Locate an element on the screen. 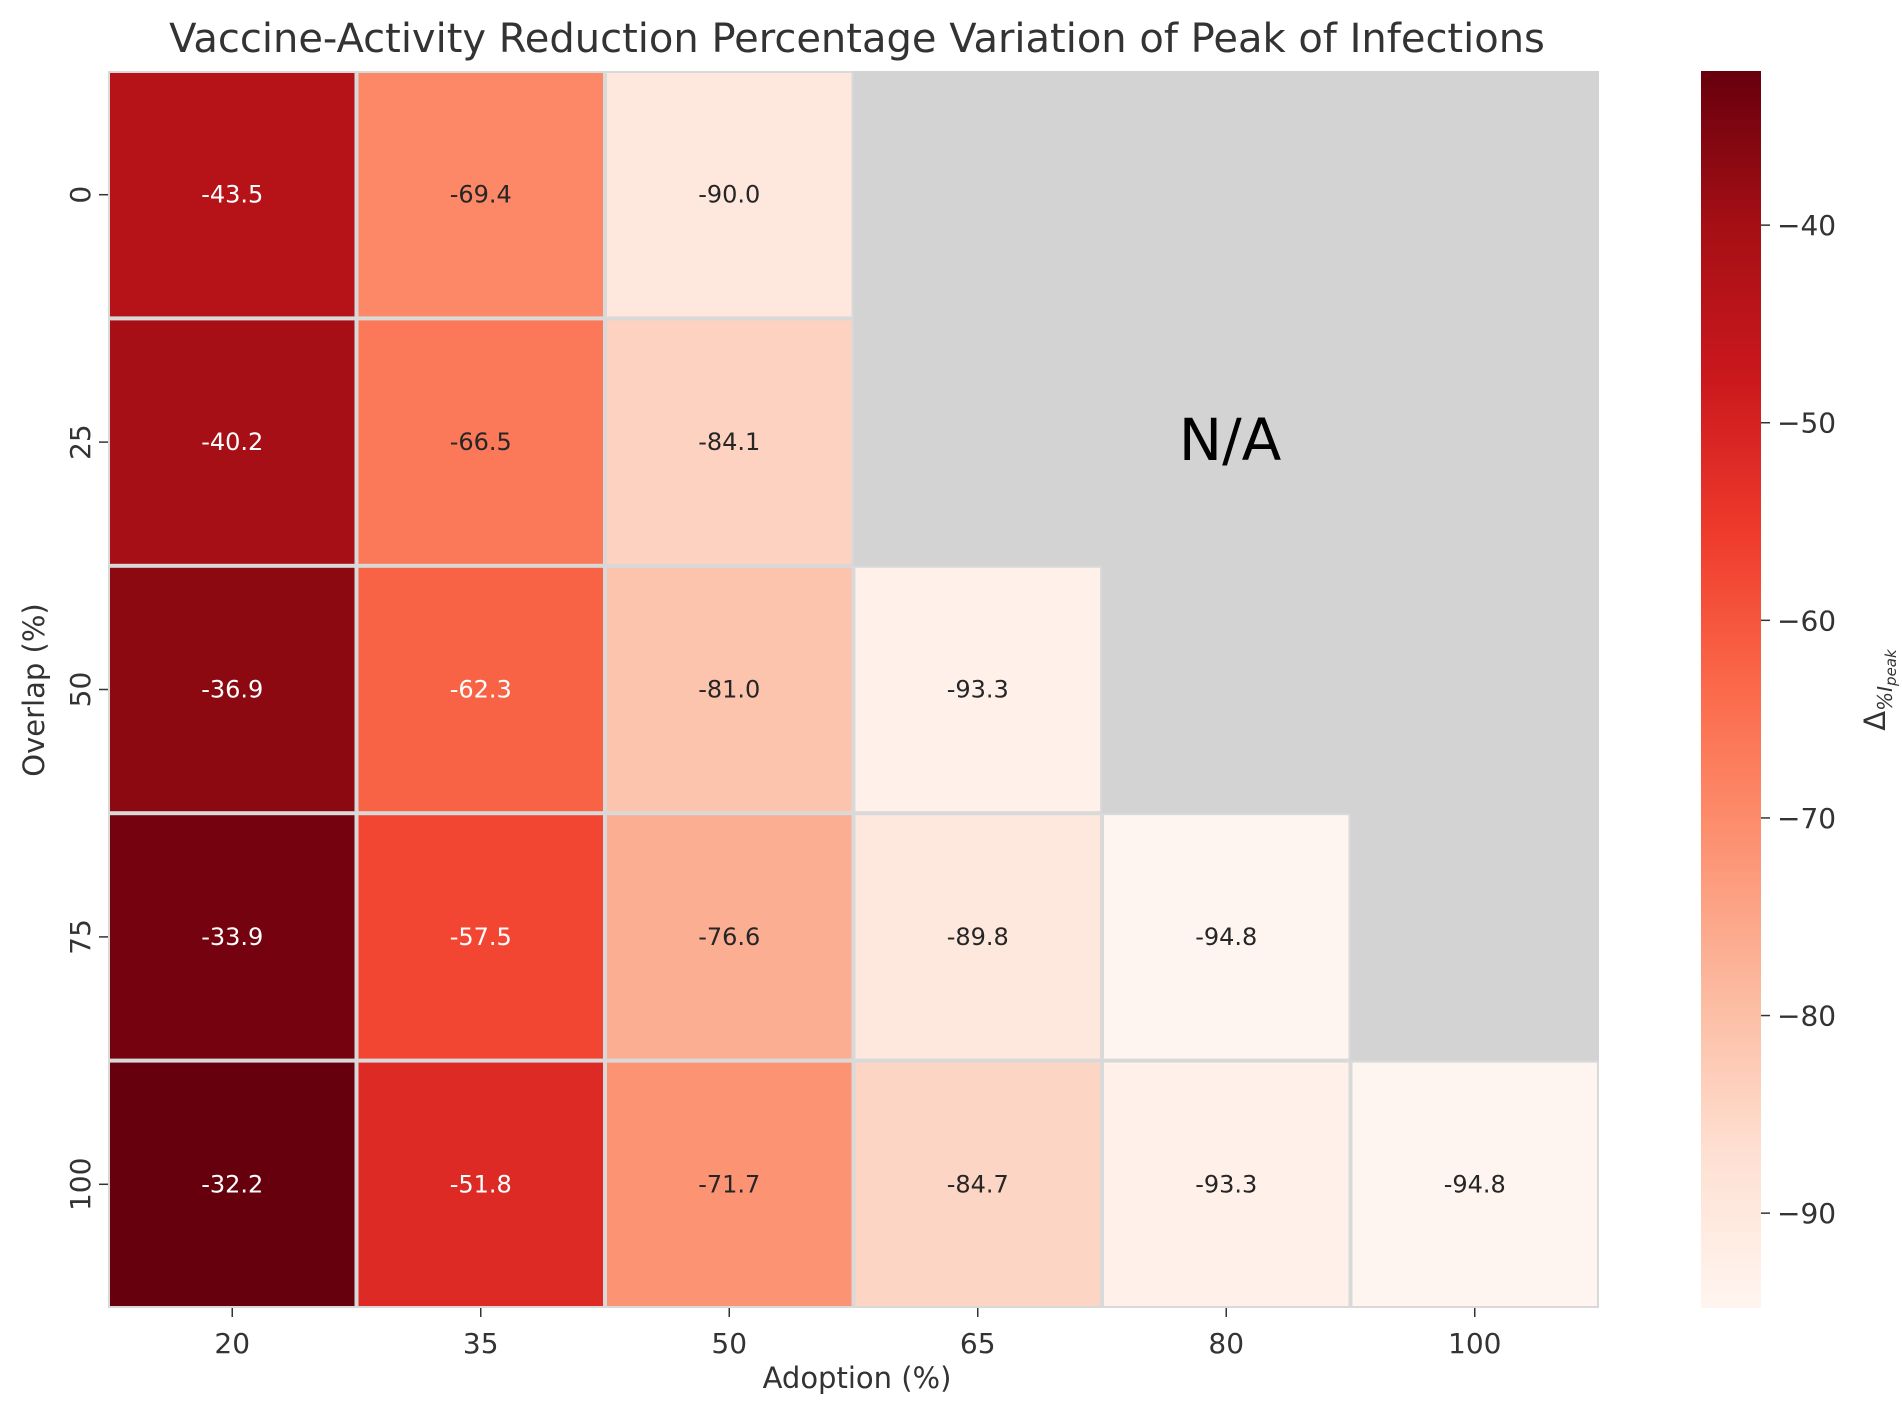 Image resolution: width=1902 pixels, height=1409 pixels. cell-value-label: -76.6 is located at coordinates (729, 937).